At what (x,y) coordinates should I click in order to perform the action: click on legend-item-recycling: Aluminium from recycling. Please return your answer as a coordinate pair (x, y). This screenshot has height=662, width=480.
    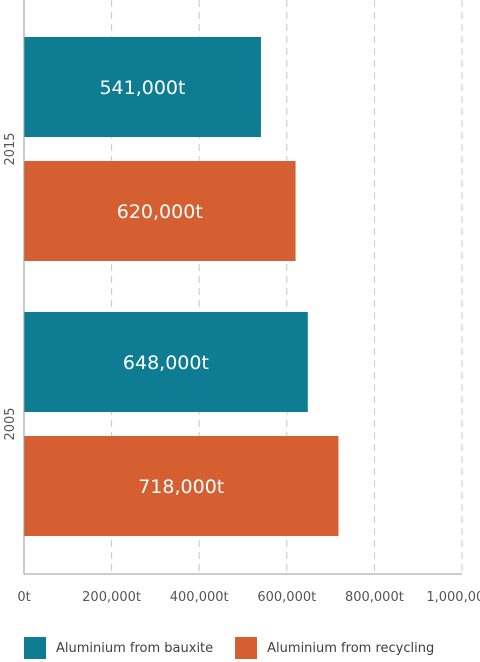
    Looking at the image, I should click on (334, 648).